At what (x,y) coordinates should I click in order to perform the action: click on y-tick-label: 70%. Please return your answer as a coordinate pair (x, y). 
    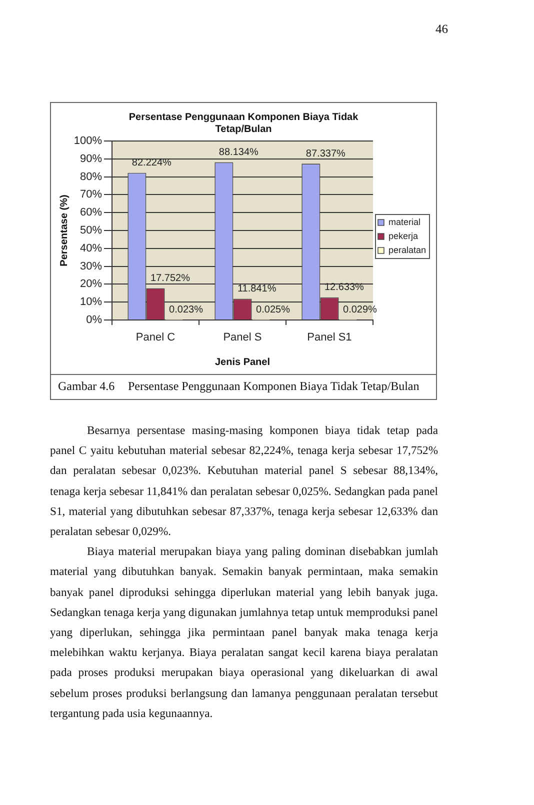
    Looking at the image, I should click on (91, 194).